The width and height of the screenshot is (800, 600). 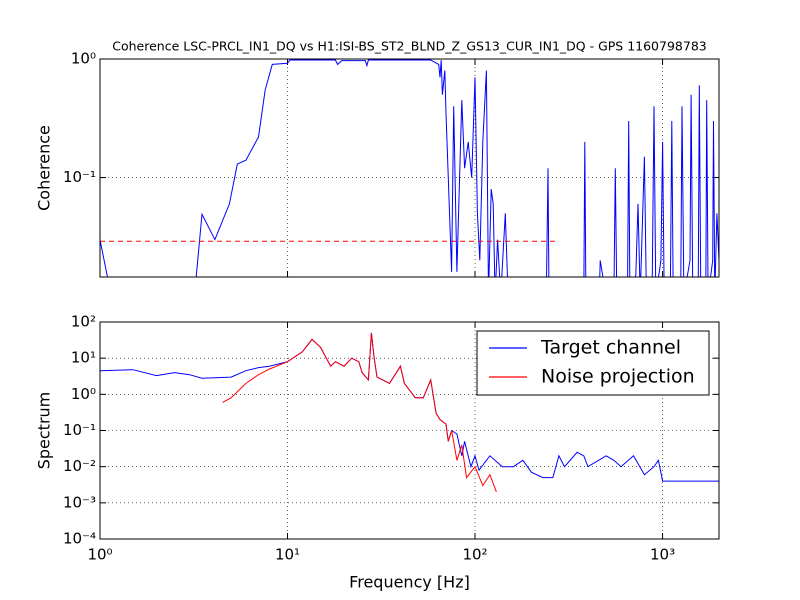 I want to click on x-axis-label: Frequency [Hz], so click(x=409, y=582).